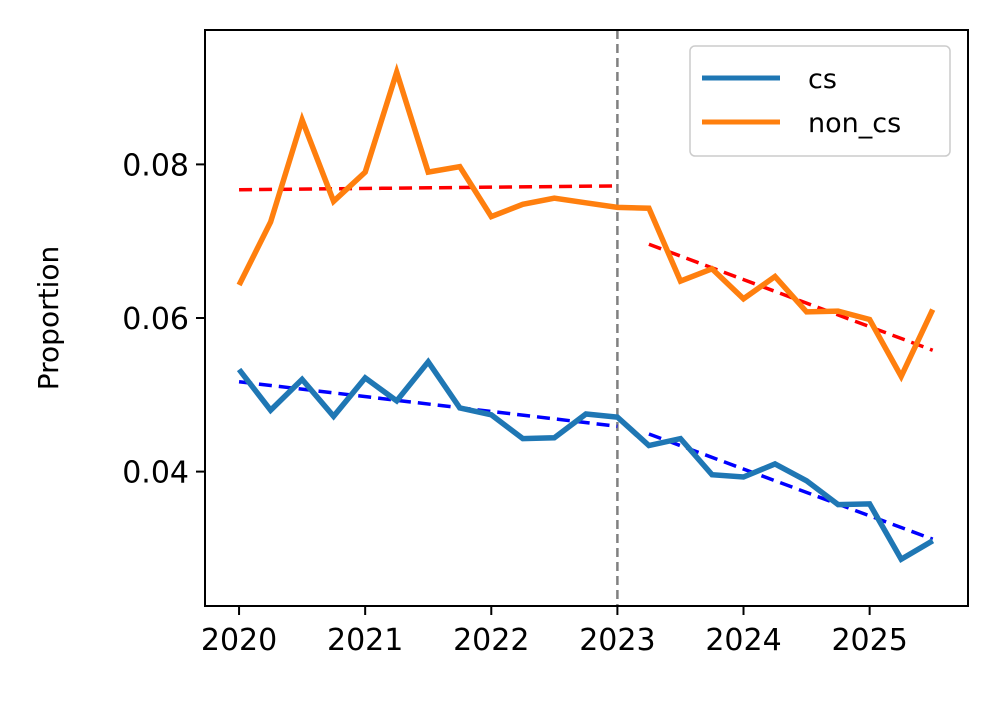 This screenshot has width=998, height=708. Describe the element at coordinates (365, 640) in the screenshot. I see `x-tick-label-2021: 2021` at that location.